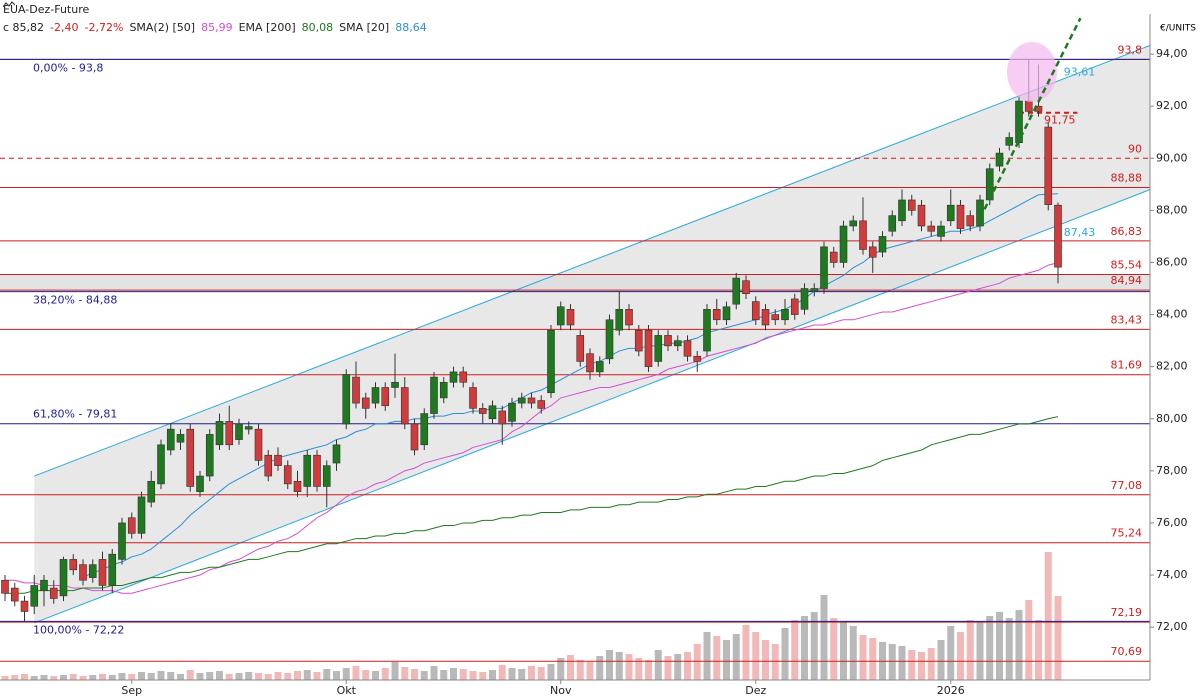 The height and width of the screenshot is (700, 1200). Describe the element at coordinates (68, 67) in the screenshot. I see `fib-label: 0,00% - 93,8` at that location.